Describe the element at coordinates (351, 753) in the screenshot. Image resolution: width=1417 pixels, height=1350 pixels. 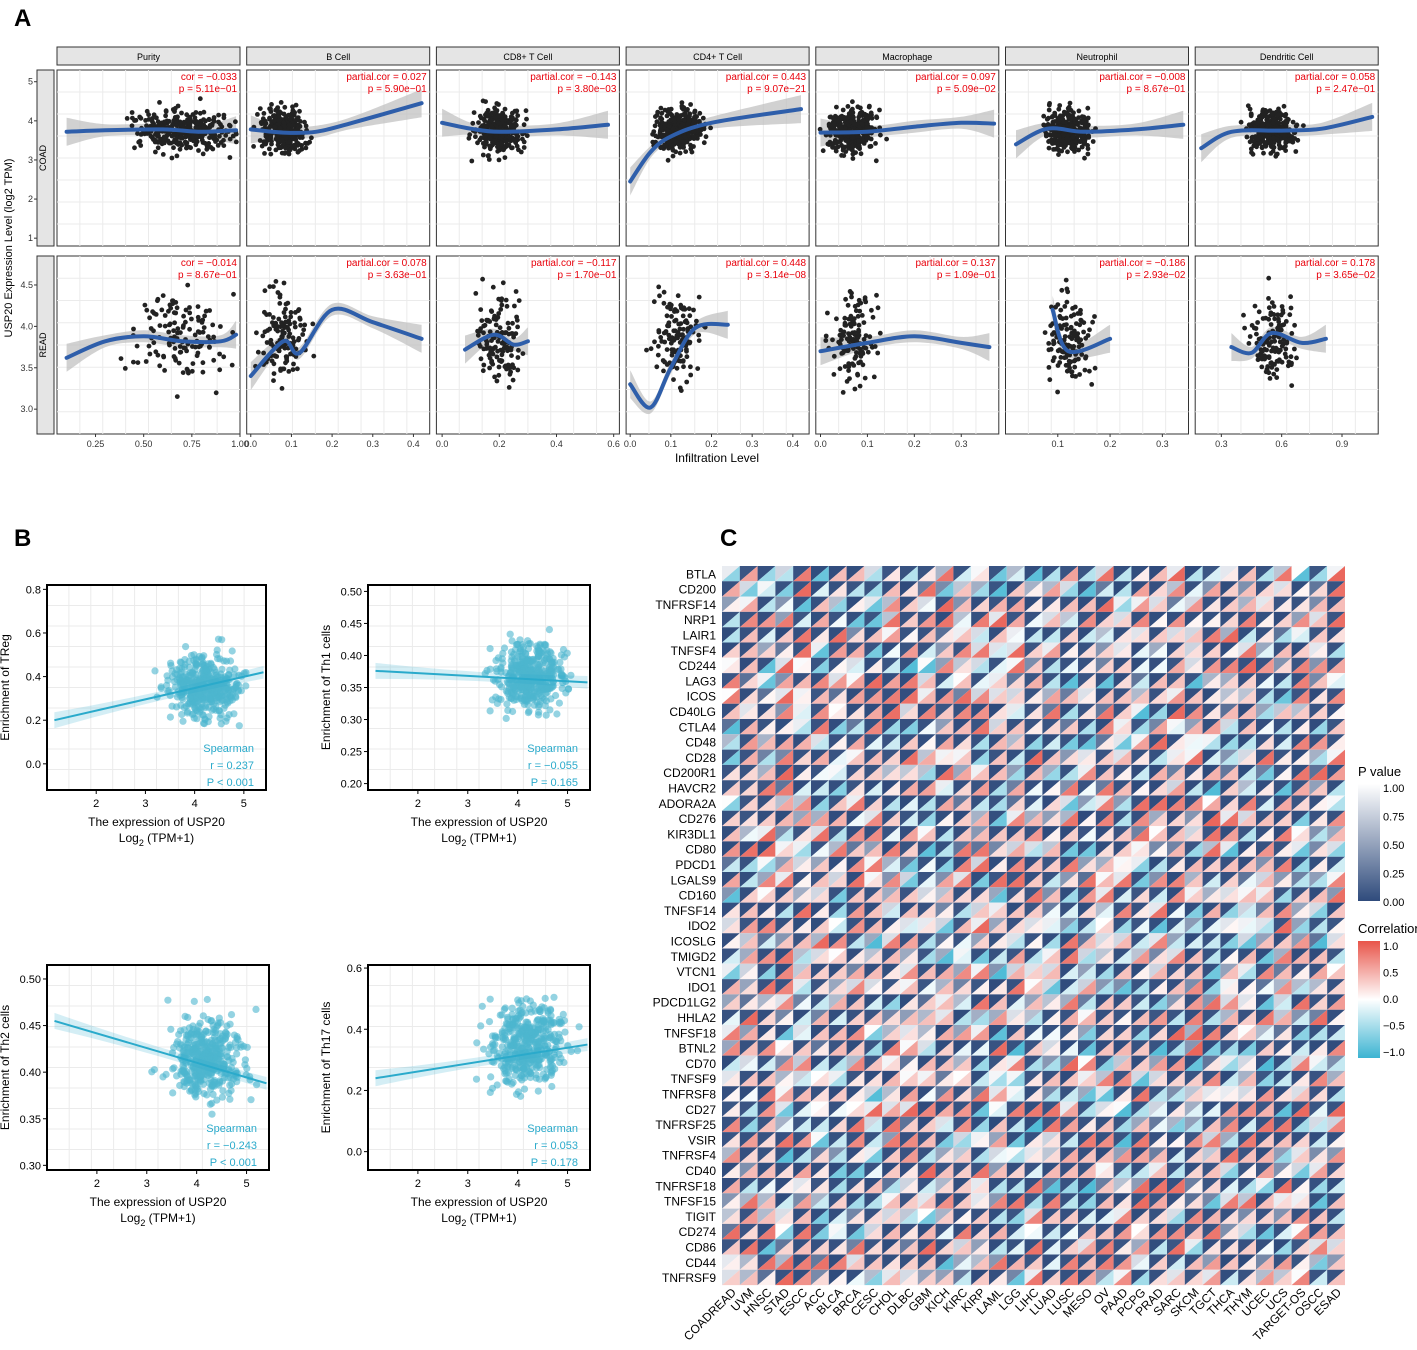
I see `y-tick-label: 0.25` at that location.